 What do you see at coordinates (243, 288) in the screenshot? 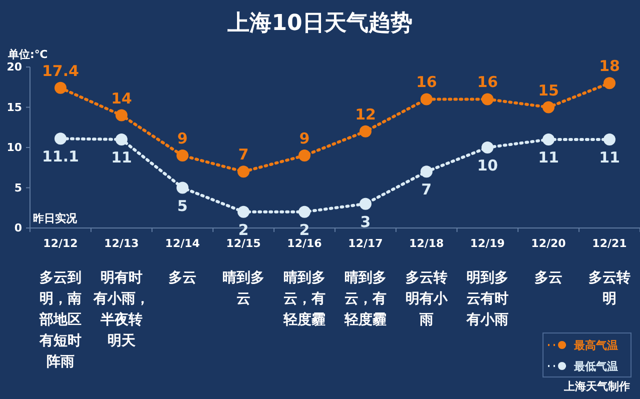
I see `text: 晴到多云` at bounding box center [243, 288].